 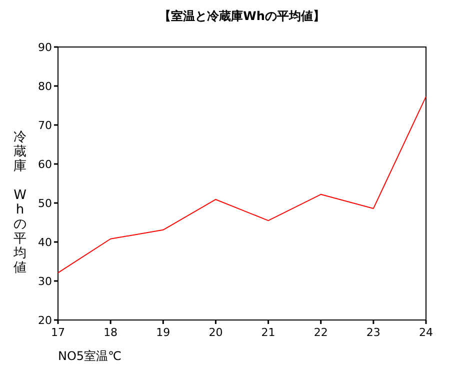 I want to click on x-tick-label: 21, so click(x=268, y=332).